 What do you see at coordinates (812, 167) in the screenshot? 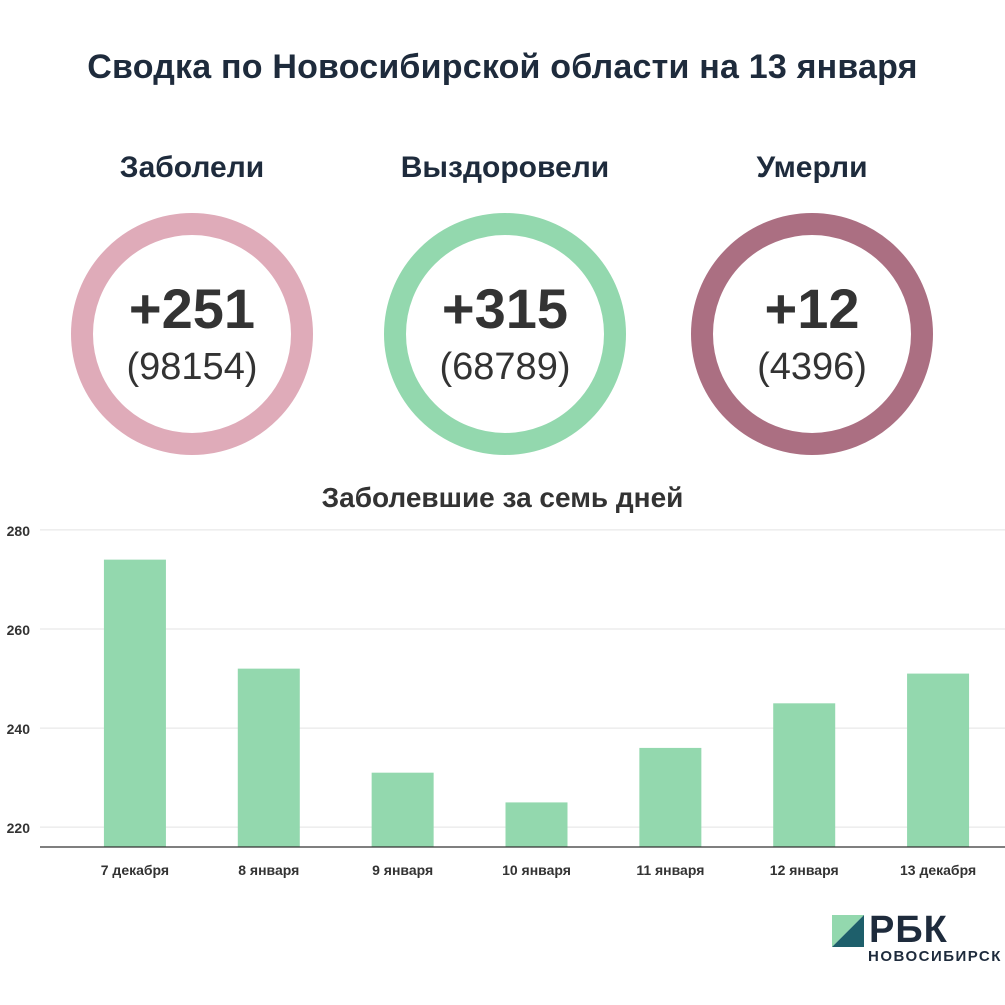
I see `stat-label: Умерли` at bounding box center [812, 167].